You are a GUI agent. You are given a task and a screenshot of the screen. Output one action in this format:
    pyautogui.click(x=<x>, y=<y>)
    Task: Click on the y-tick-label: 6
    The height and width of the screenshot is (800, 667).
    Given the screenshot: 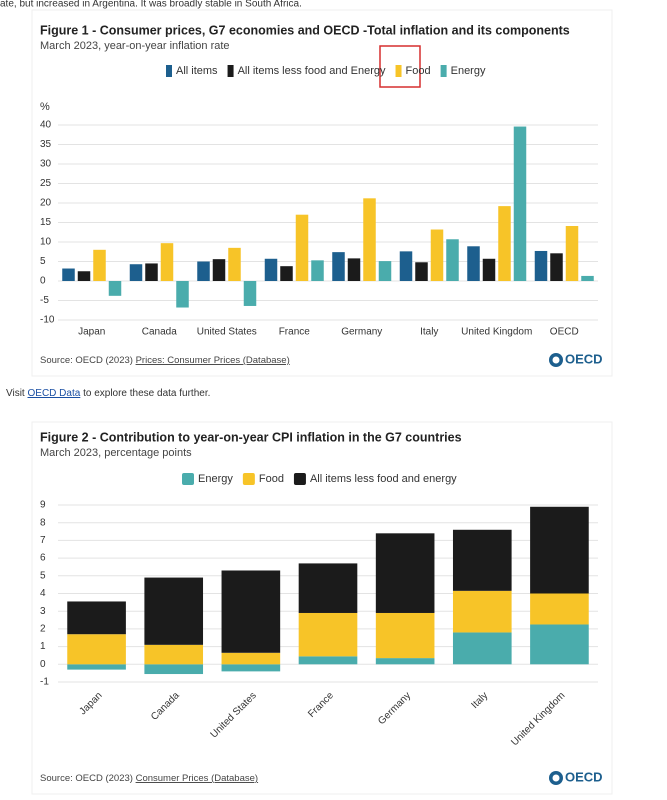 What is the action you would take?
    pyautogui.click(x=43, y=558)
    